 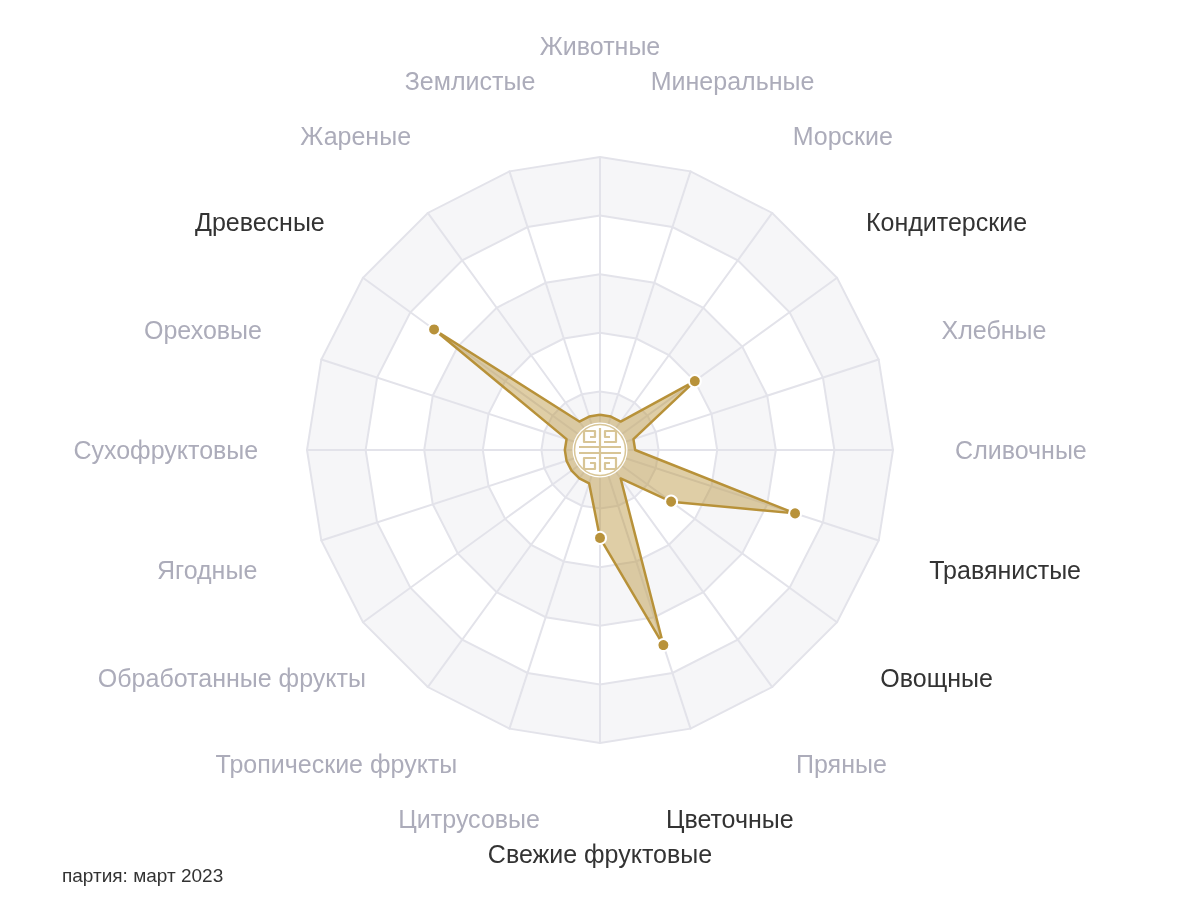 I want to click on spoke-label: Ягодные, so click(x=207, y=569).